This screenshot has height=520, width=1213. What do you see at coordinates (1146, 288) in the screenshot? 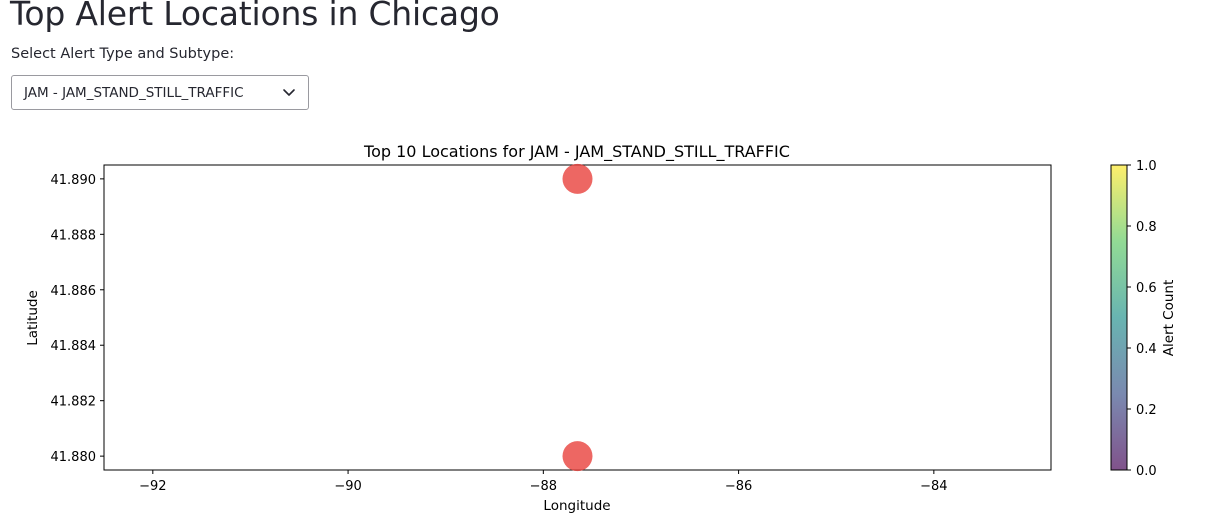
I see `colorbar-tick-label: 0.6` at bounding box center [1146, 288].